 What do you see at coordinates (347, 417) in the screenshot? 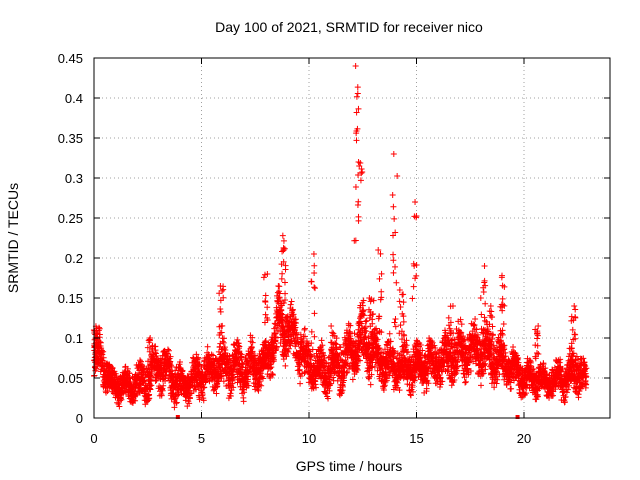
I see `gap-markers` at bounding box center [347, 417].